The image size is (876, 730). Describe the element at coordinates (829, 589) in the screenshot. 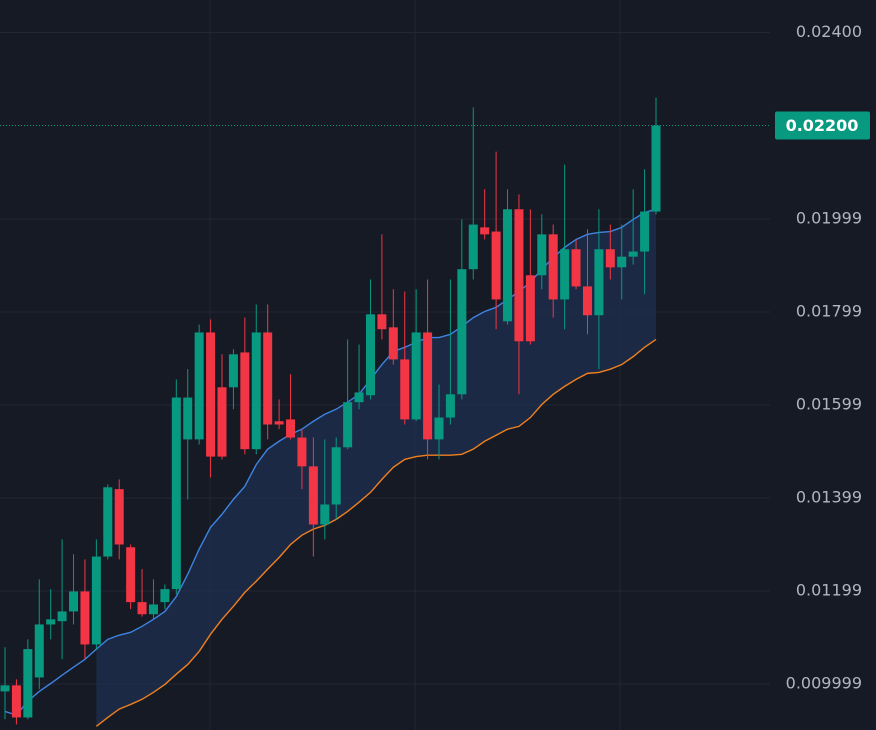

I see `y-tick-label: 0.01199` at that location.